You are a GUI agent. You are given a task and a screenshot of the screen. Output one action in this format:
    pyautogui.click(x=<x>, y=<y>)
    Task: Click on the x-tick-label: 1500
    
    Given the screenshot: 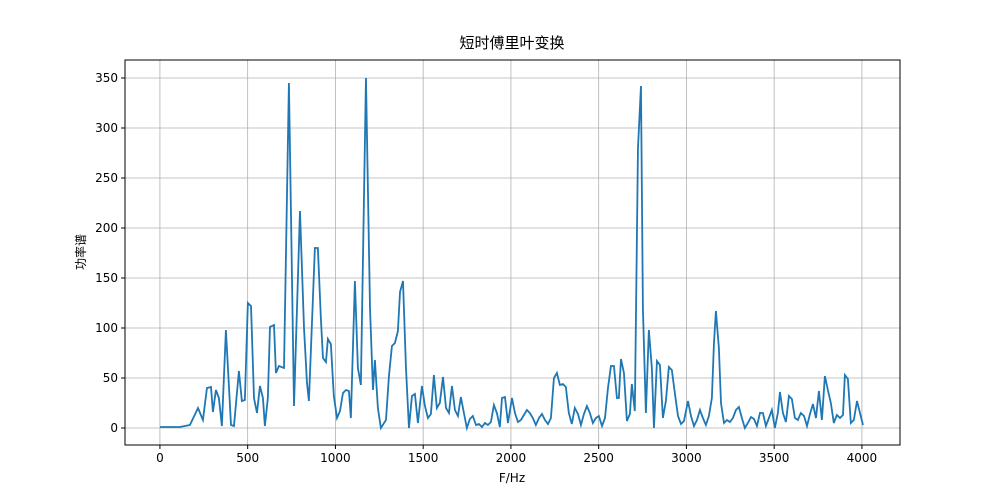 What is the action you would take?
    pyautogui.click(x=423, y=458)
    